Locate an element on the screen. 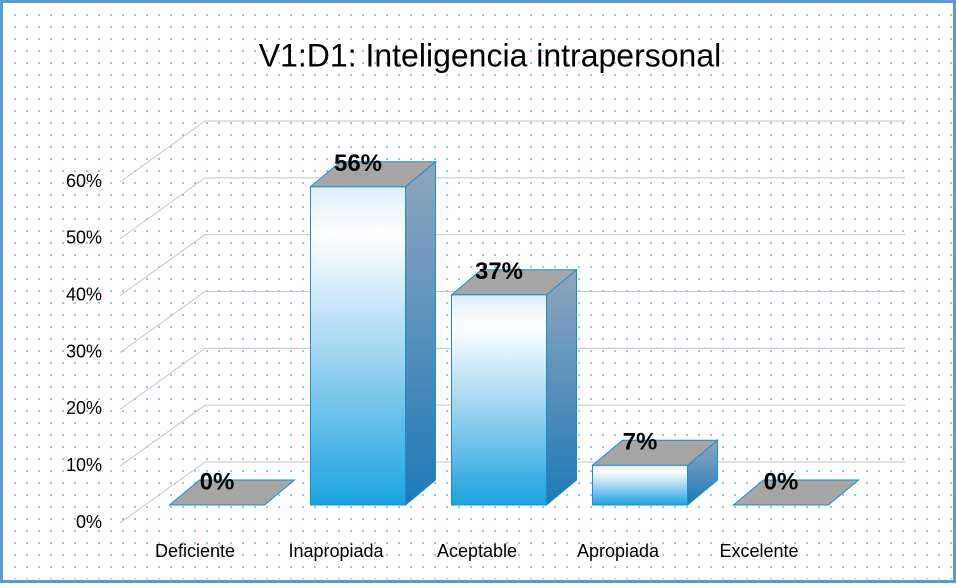 This screenshot has height=588, width=956. y-tick-label: 40% is located at coordinates (84, 294).